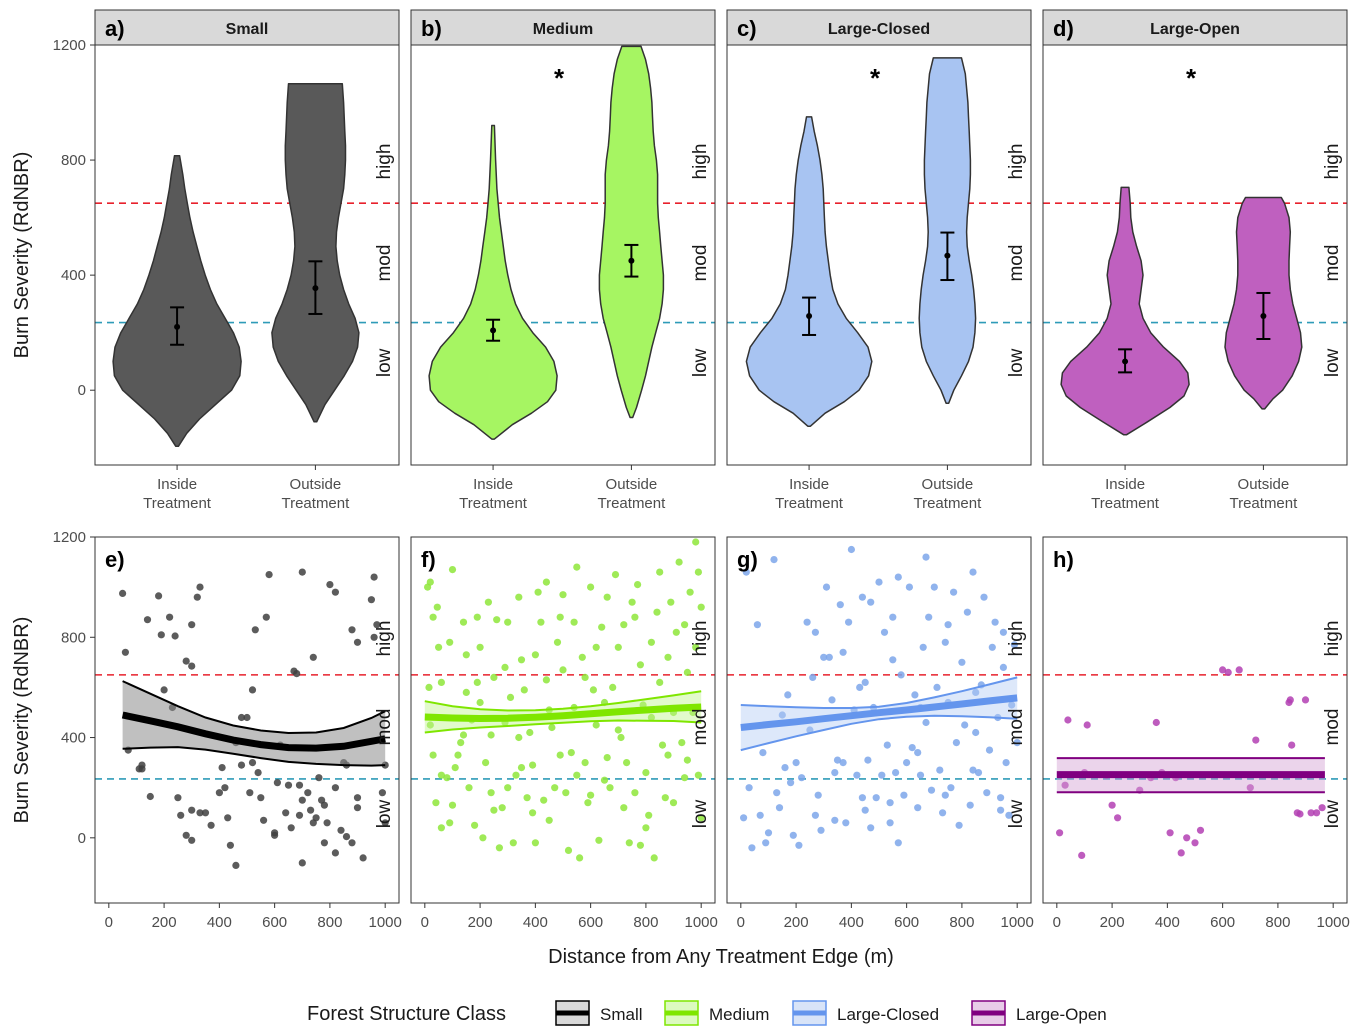 This screenshot has width=1351, height=1027. Describe the element at coordinates (631, 260) in the screenshot. I see `mean-point` at that location.